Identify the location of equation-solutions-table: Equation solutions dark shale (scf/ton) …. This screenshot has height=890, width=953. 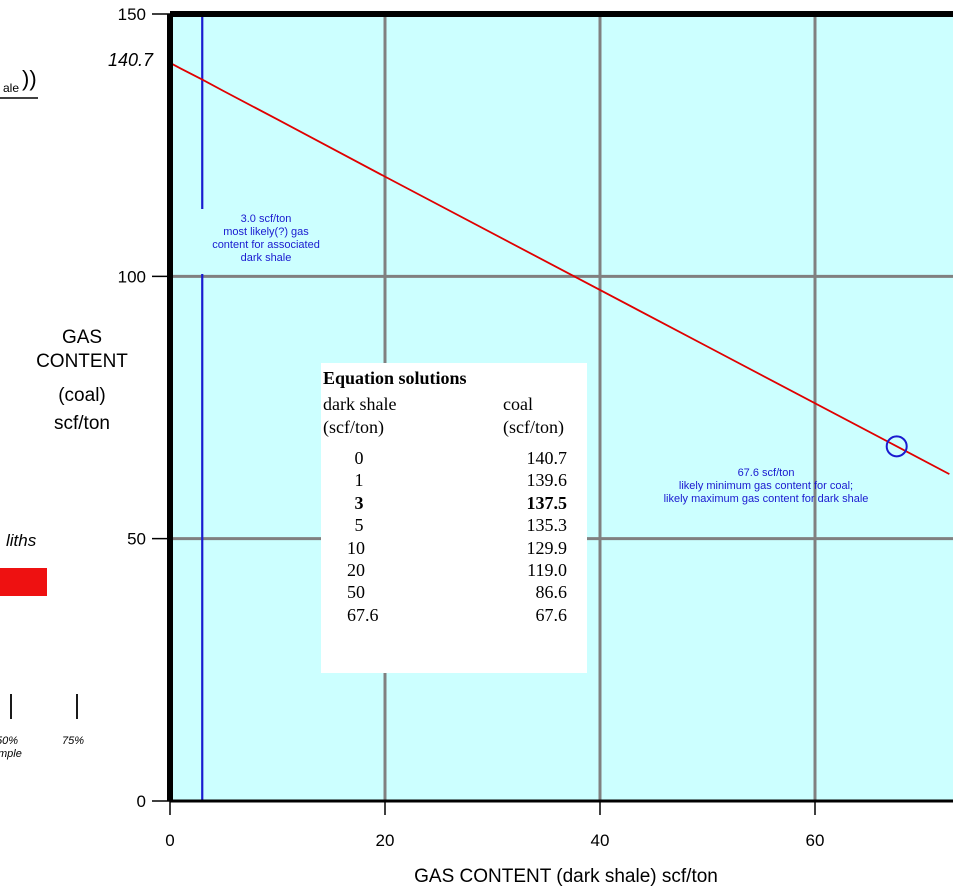
(454, 518).